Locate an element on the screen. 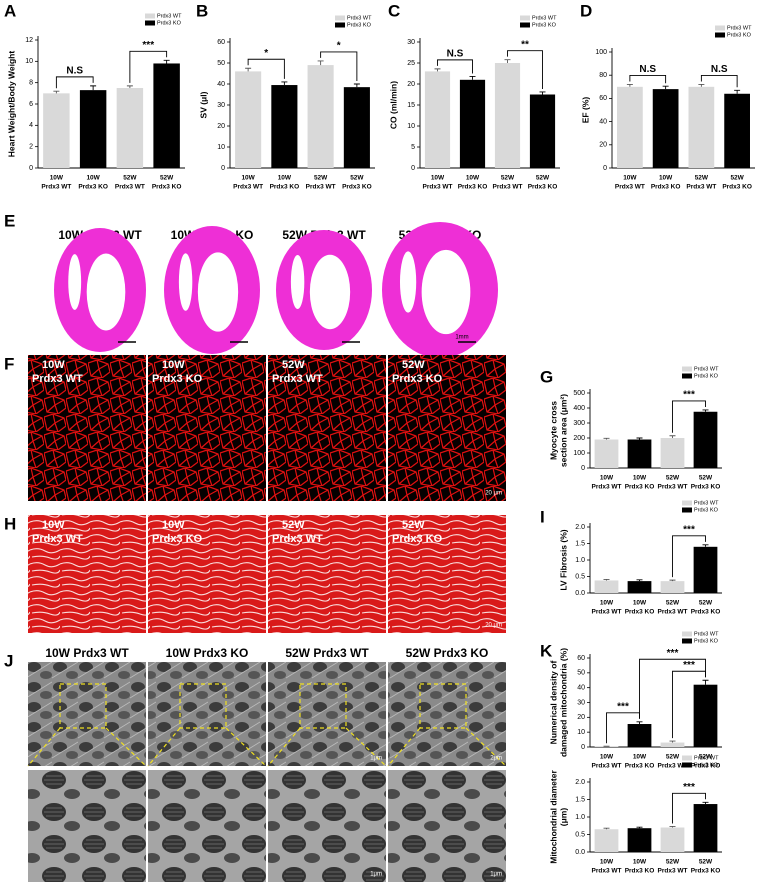 The width and height of the screenshot is (764, 887). image-label: Prdx3 KO is located at coordinates (417, 539).